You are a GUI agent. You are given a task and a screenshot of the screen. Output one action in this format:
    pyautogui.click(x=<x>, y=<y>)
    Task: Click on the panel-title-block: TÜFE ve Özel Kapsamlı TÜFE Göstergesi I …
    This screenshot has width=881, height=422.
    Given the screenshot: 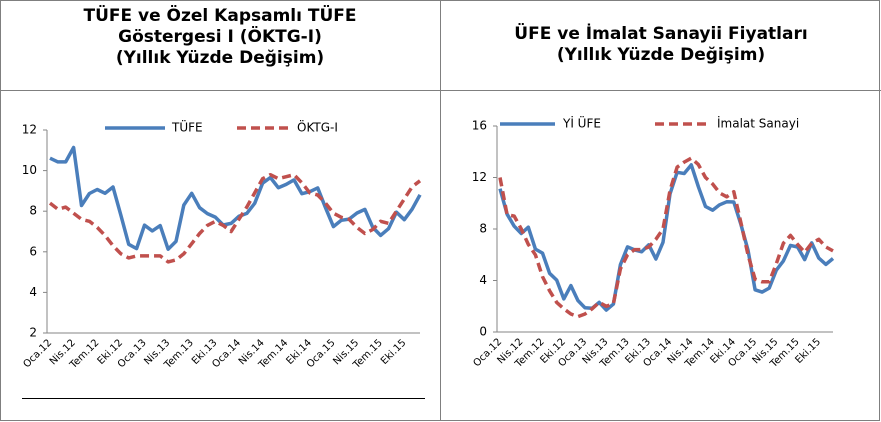 What is the action you would take?
    pyautogui.click(x=220, y=37)
    